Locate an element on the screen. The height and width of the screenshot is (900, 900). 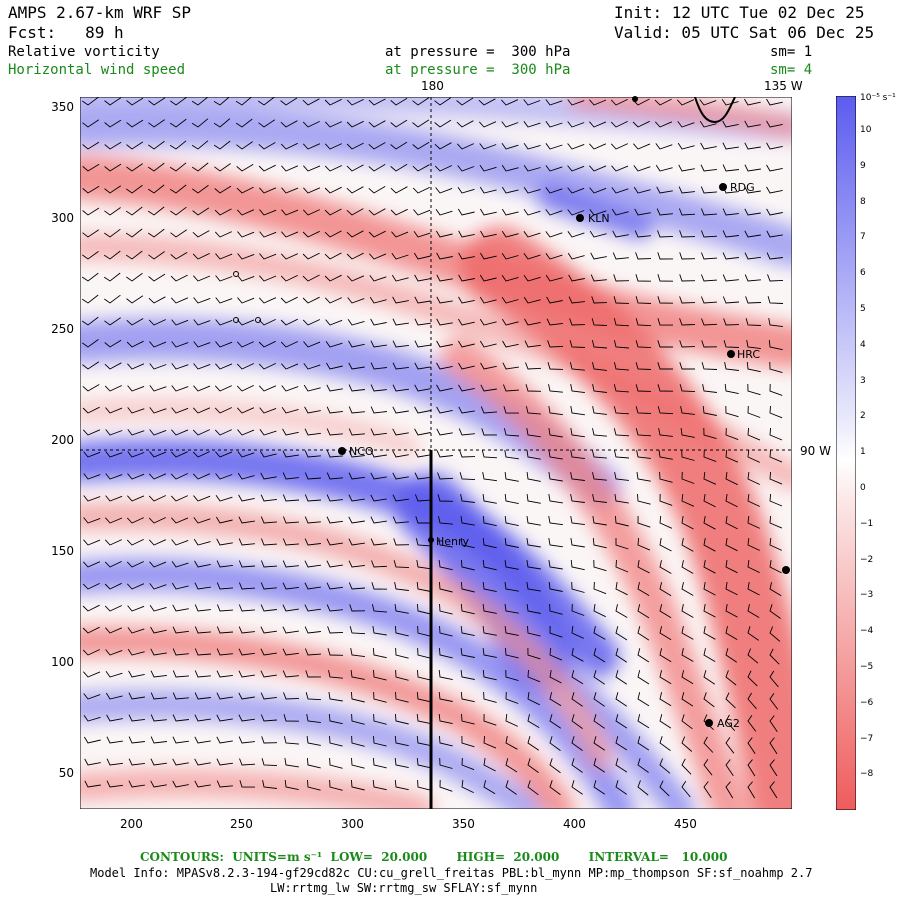
y-tick-350: 350 is located at coordinates (62, 107).